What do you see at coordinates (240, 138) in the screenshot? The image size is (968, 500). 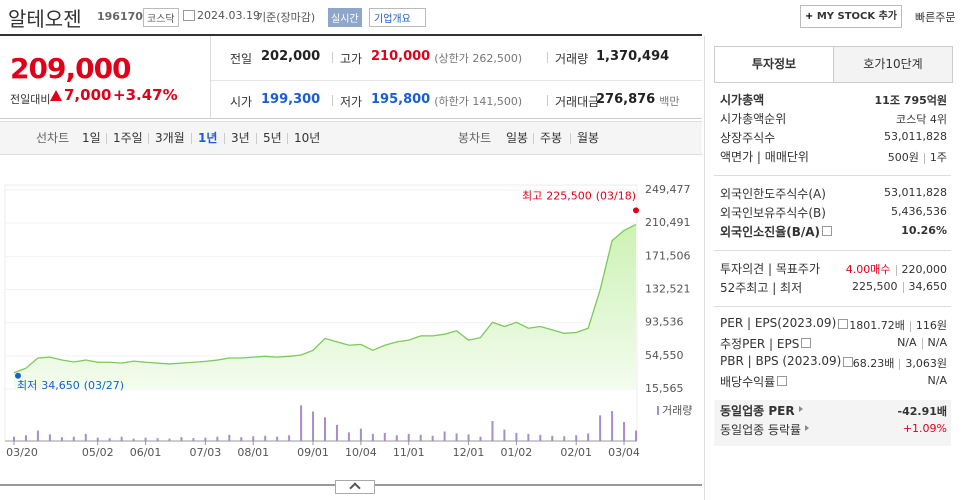 I see `period-tab: 3년` at bounding box center [240, 138].